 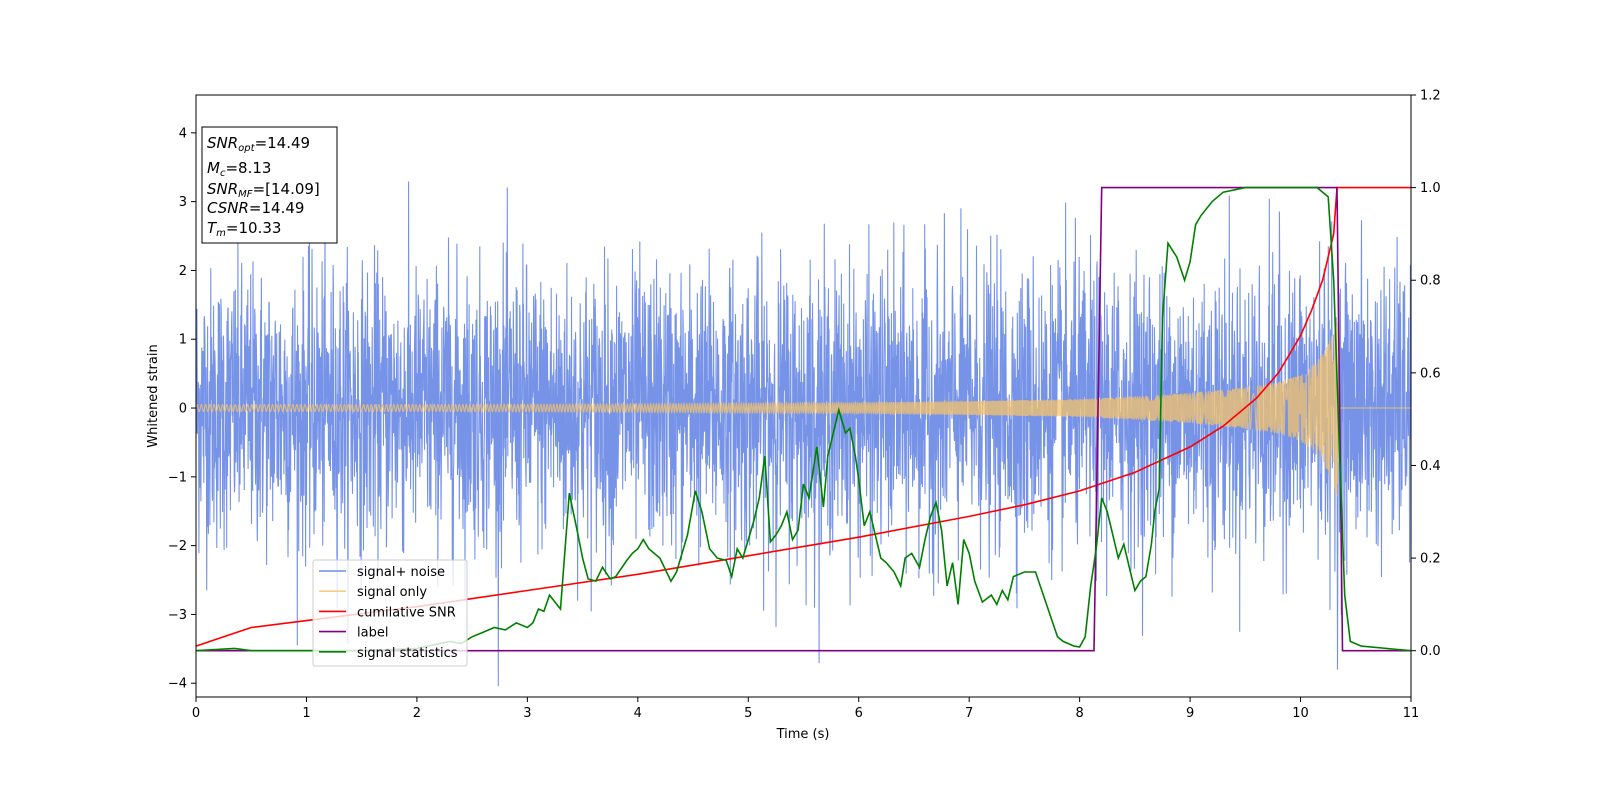 I want to click on annotation-line: SNRMF=[14.09], so click(x=263, y=190).